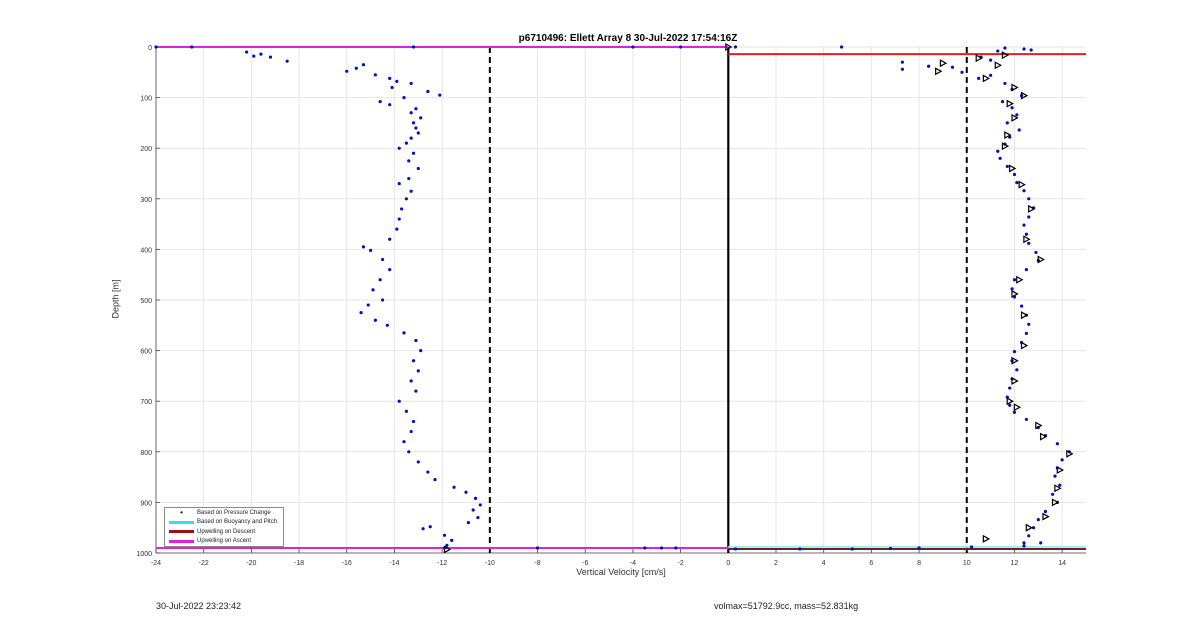 Image resolution: width=1200 pixels, height=622 pixels. Describe the element at coordinates (146, 352) in the screenshot. I see `y-tick-label: 600` at that location.